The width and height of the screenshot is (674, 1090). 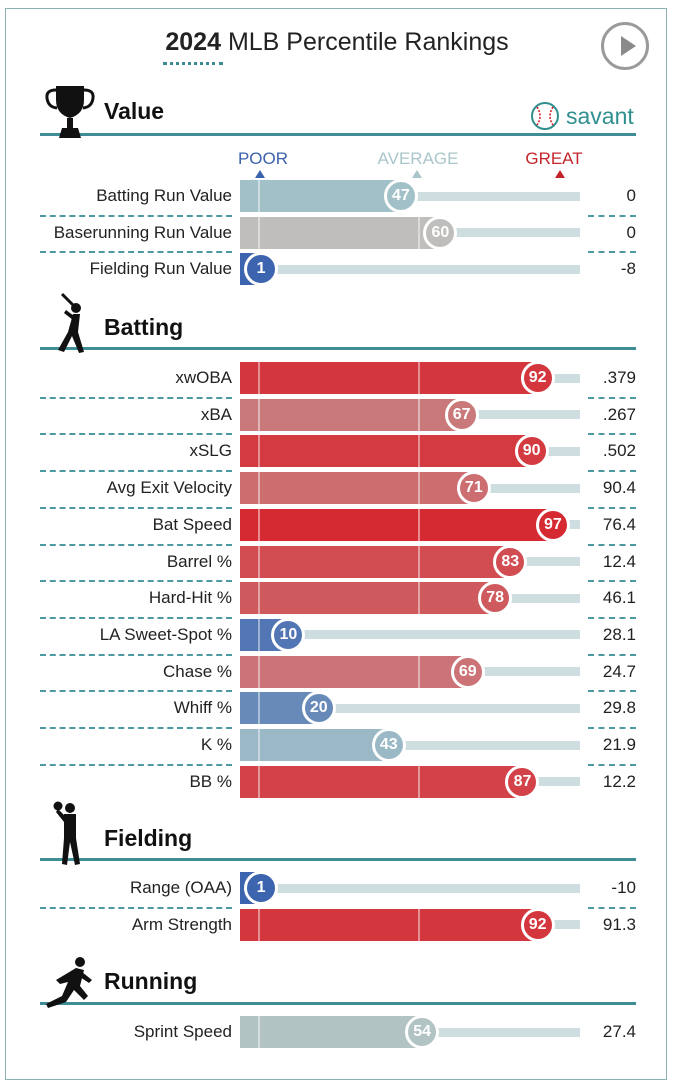 I want to click on metric-label-xwoba: xwOBA, so click(x=203, y=377).